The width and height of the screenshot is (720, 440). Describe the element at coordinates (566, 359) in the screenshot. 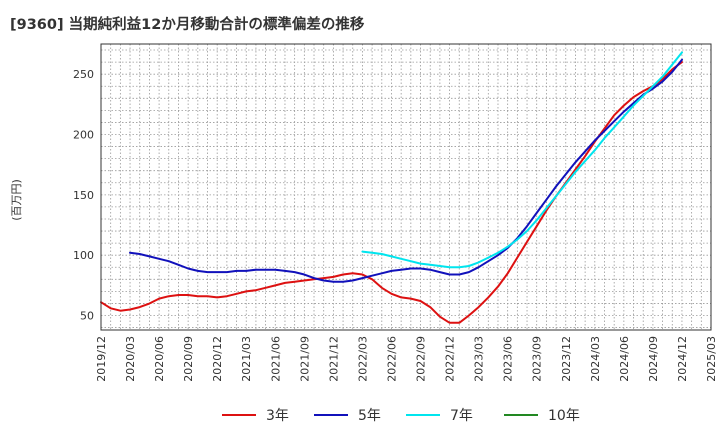

I see `x-tick-label: 2023/12` at that location.